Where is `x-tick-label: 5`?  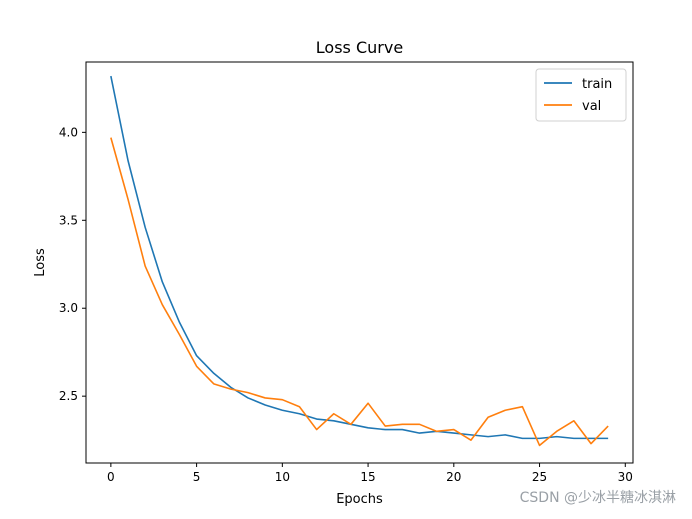 x-tick-label: 5 is located at coordinates (197, 477).